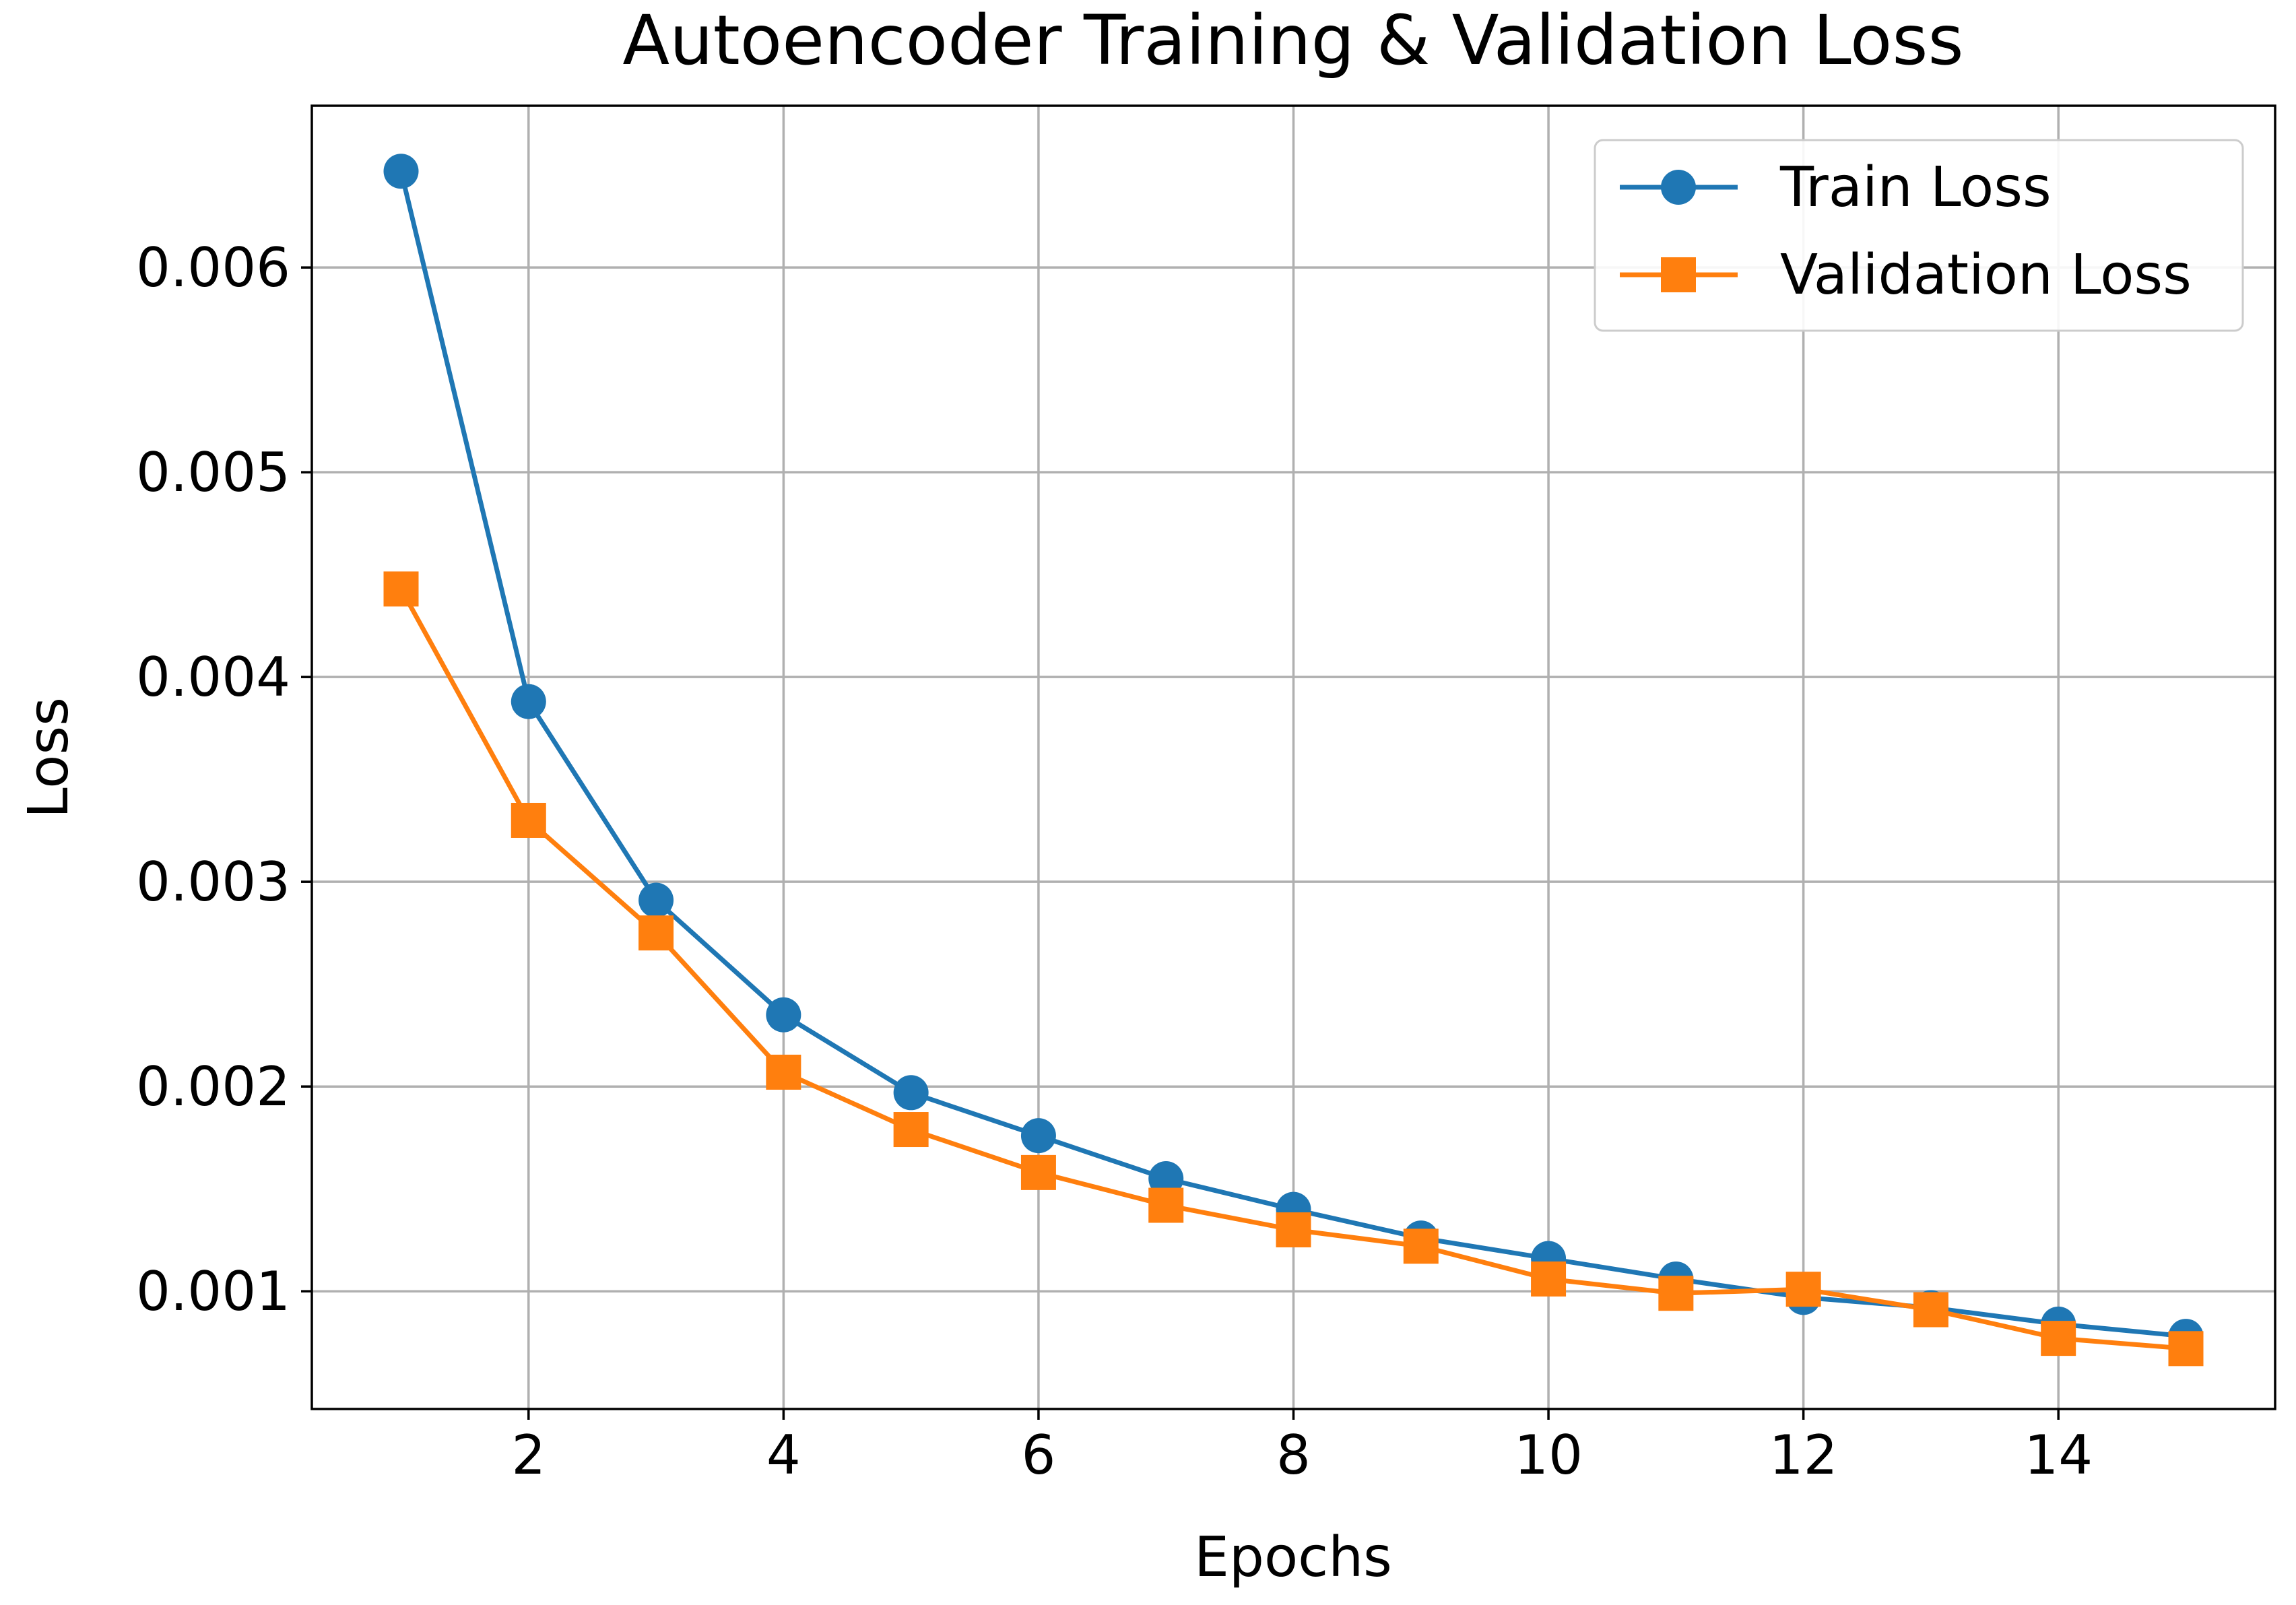 The image size is (2296, 1605). I want to click on y-tick-label: 0.006, so click(213, 267).